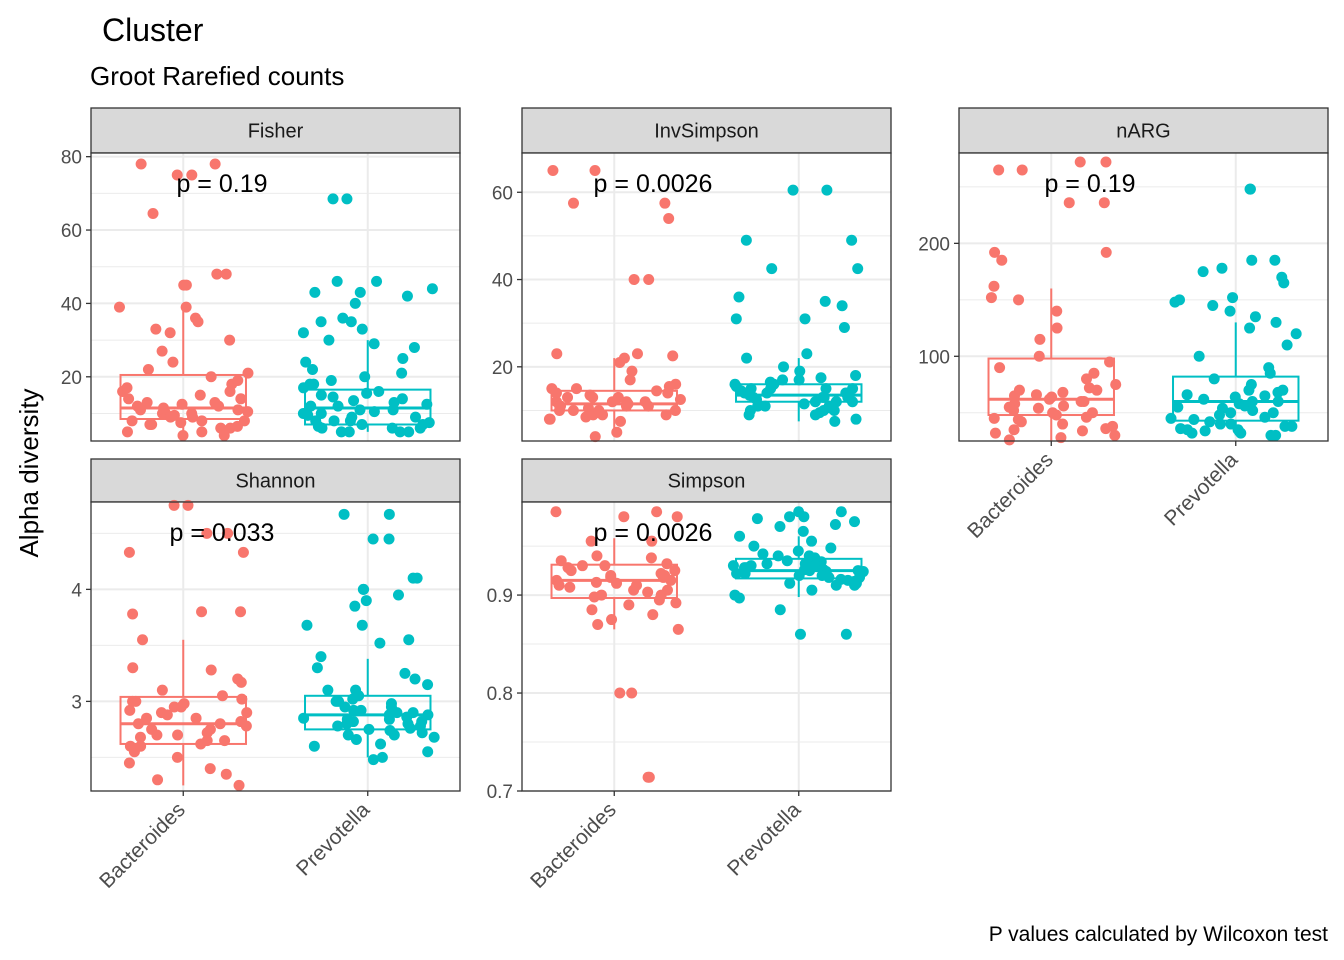 The height and width of the screenshot is (960, 1344). Describe the element at coordinates (934, 244) in the screenshot. I see `y-tick-label: 200` at that location.